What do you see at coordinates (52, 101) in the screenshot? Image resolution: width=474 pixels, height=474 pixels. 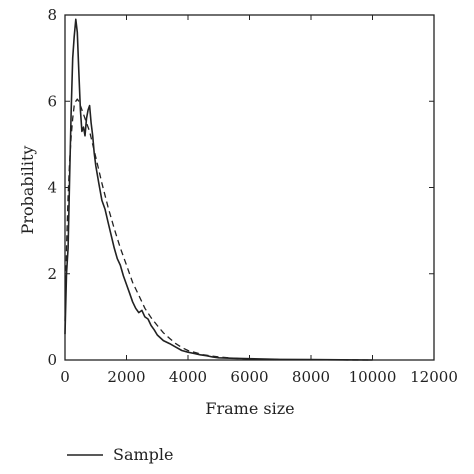 I see `y-tick-label: 6` at bounding box center [52, 101].